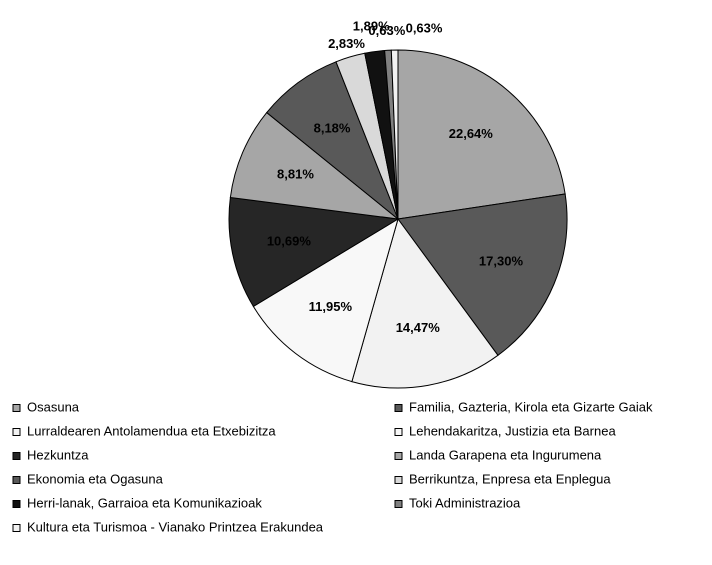 The image size is (712, 565). What do you see at coordinates (512, 430) in the screenshot?
I see `legend-label: Lehendakaritza, Justizia eta Barnea` at bounding box center [512, 430].